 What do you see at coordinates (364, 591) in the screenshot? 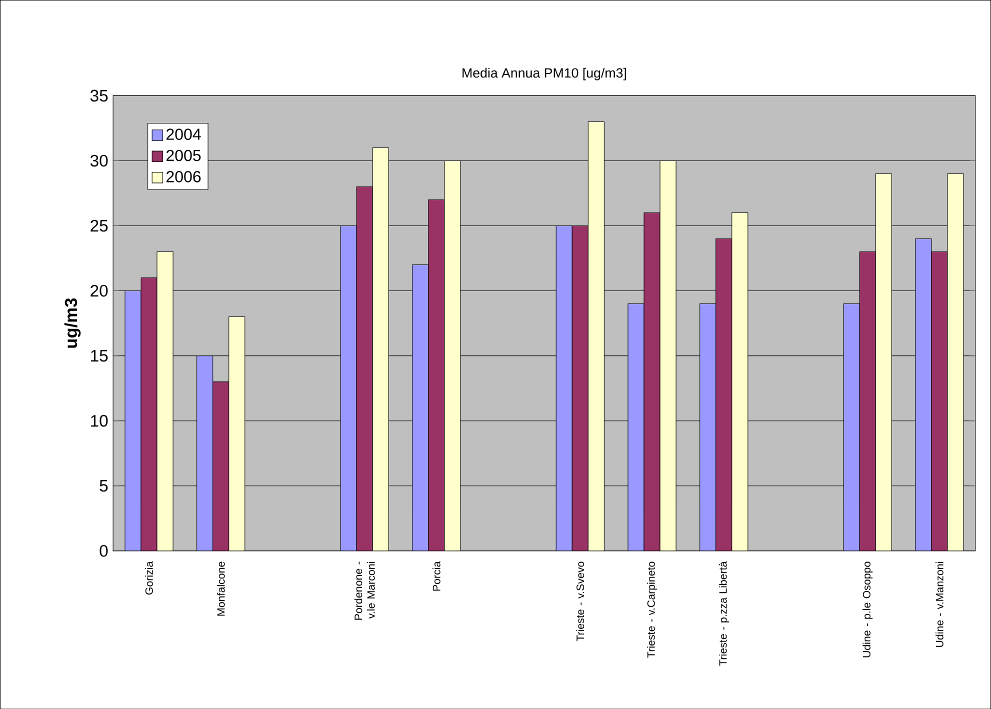
I see `x-tick-label: Pordenone - v.le Marconi` at bounding box center [364, 591].